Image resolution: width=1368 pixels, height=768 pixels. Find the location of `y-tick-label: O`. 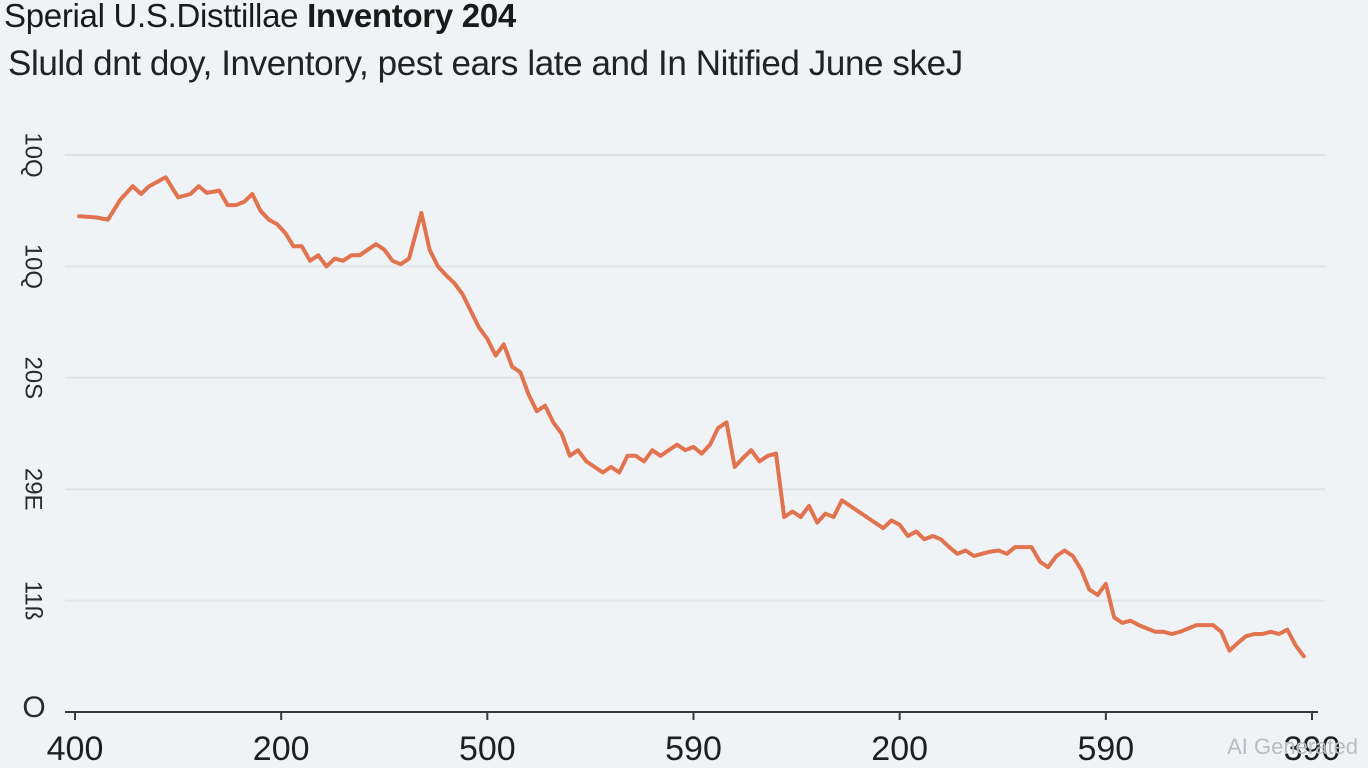

y-tick-label: O is located at coordinates (33, 707).